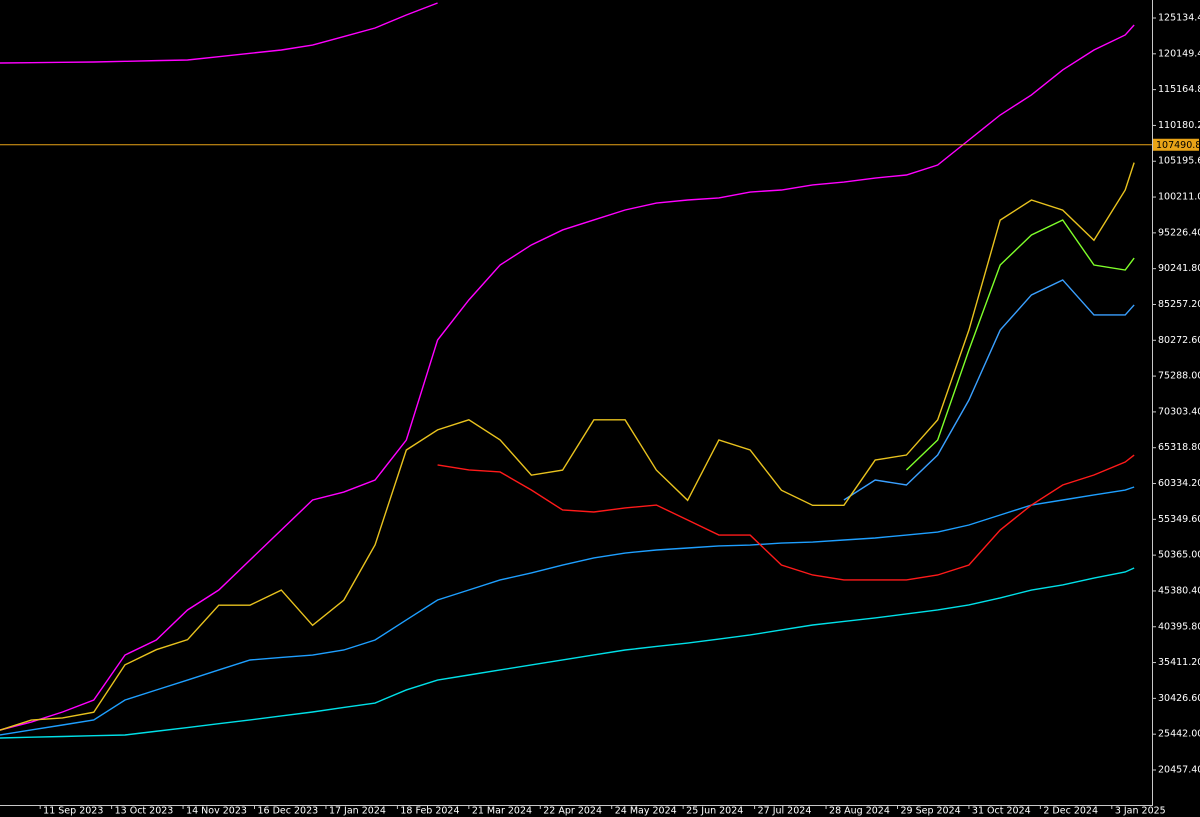 The height and width of the screenshot is (817, 1200). I want to click on y-tick-label: 65318.80, so click(1179, 447).